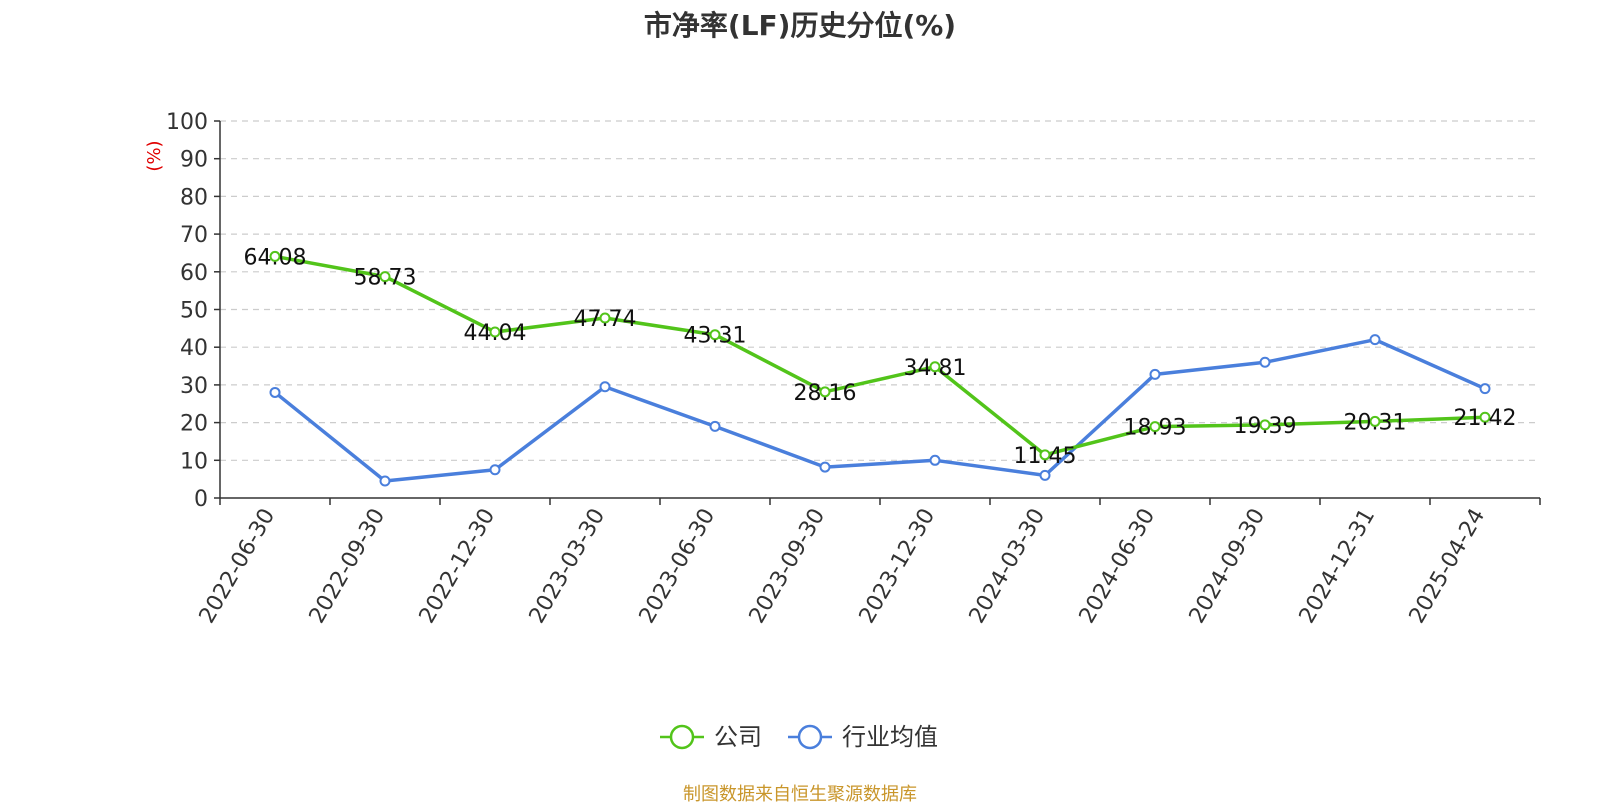 The height and width of the screenshot is (806, 1600). What do you see at coordinates (1118, 566) in the screenshot?
I see `x-tick-label: 2024-06-30` at bounding box center [1118, 566].